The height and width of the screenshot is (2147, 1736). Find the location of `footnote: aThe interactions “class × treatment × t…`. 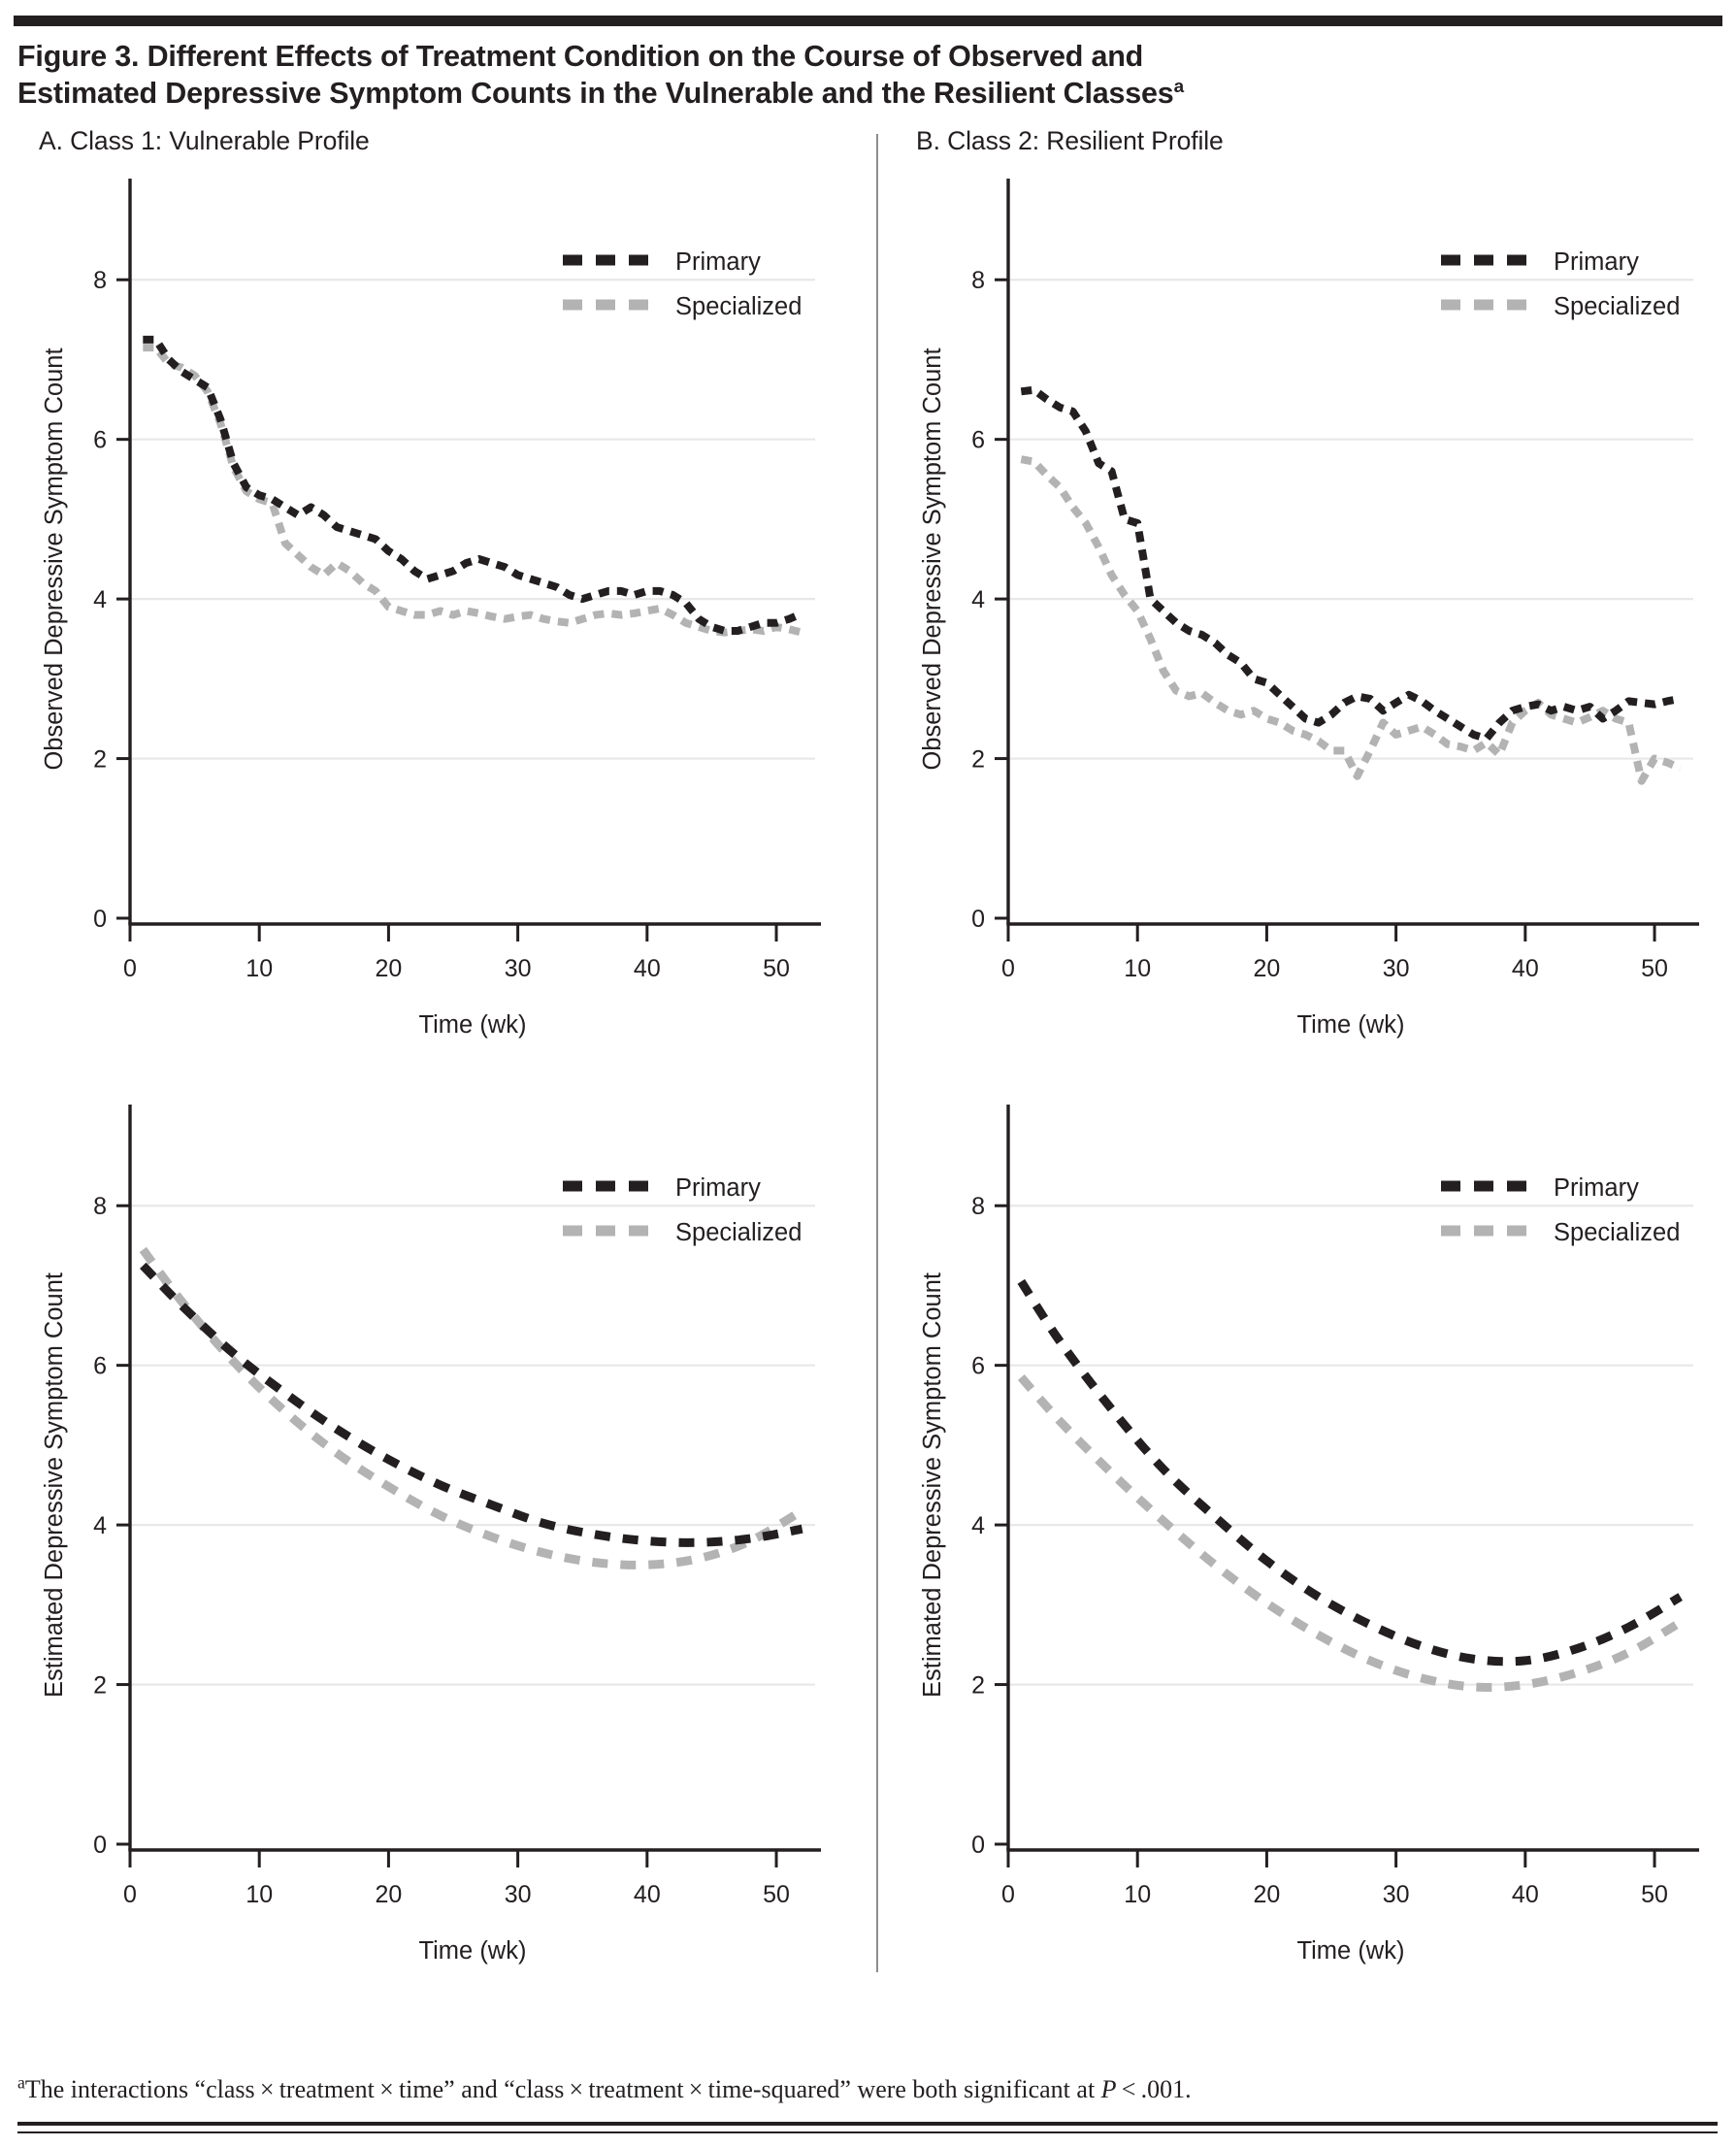

footnote: aThe interactions “class × treatment × t… is located at coordinates (861, 2089).